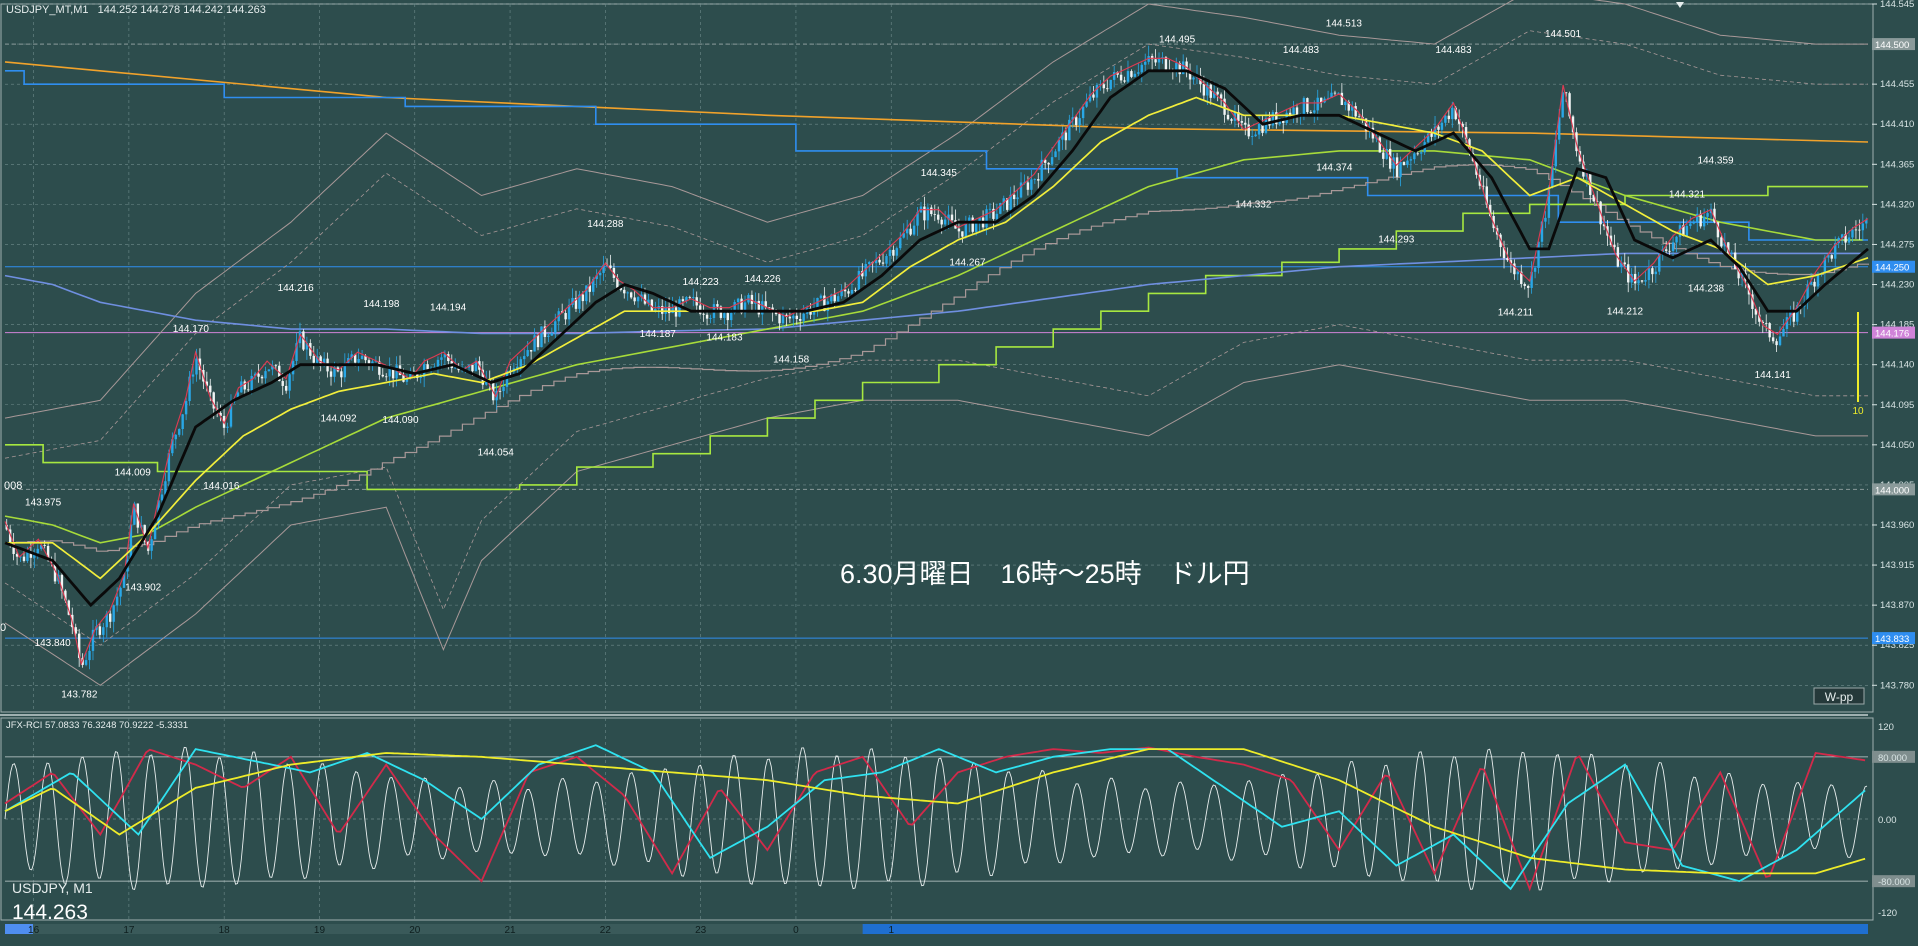 This screenshot has height=946, width=1918. I want to click on price-annotation: 143.782, so click(79, 695).